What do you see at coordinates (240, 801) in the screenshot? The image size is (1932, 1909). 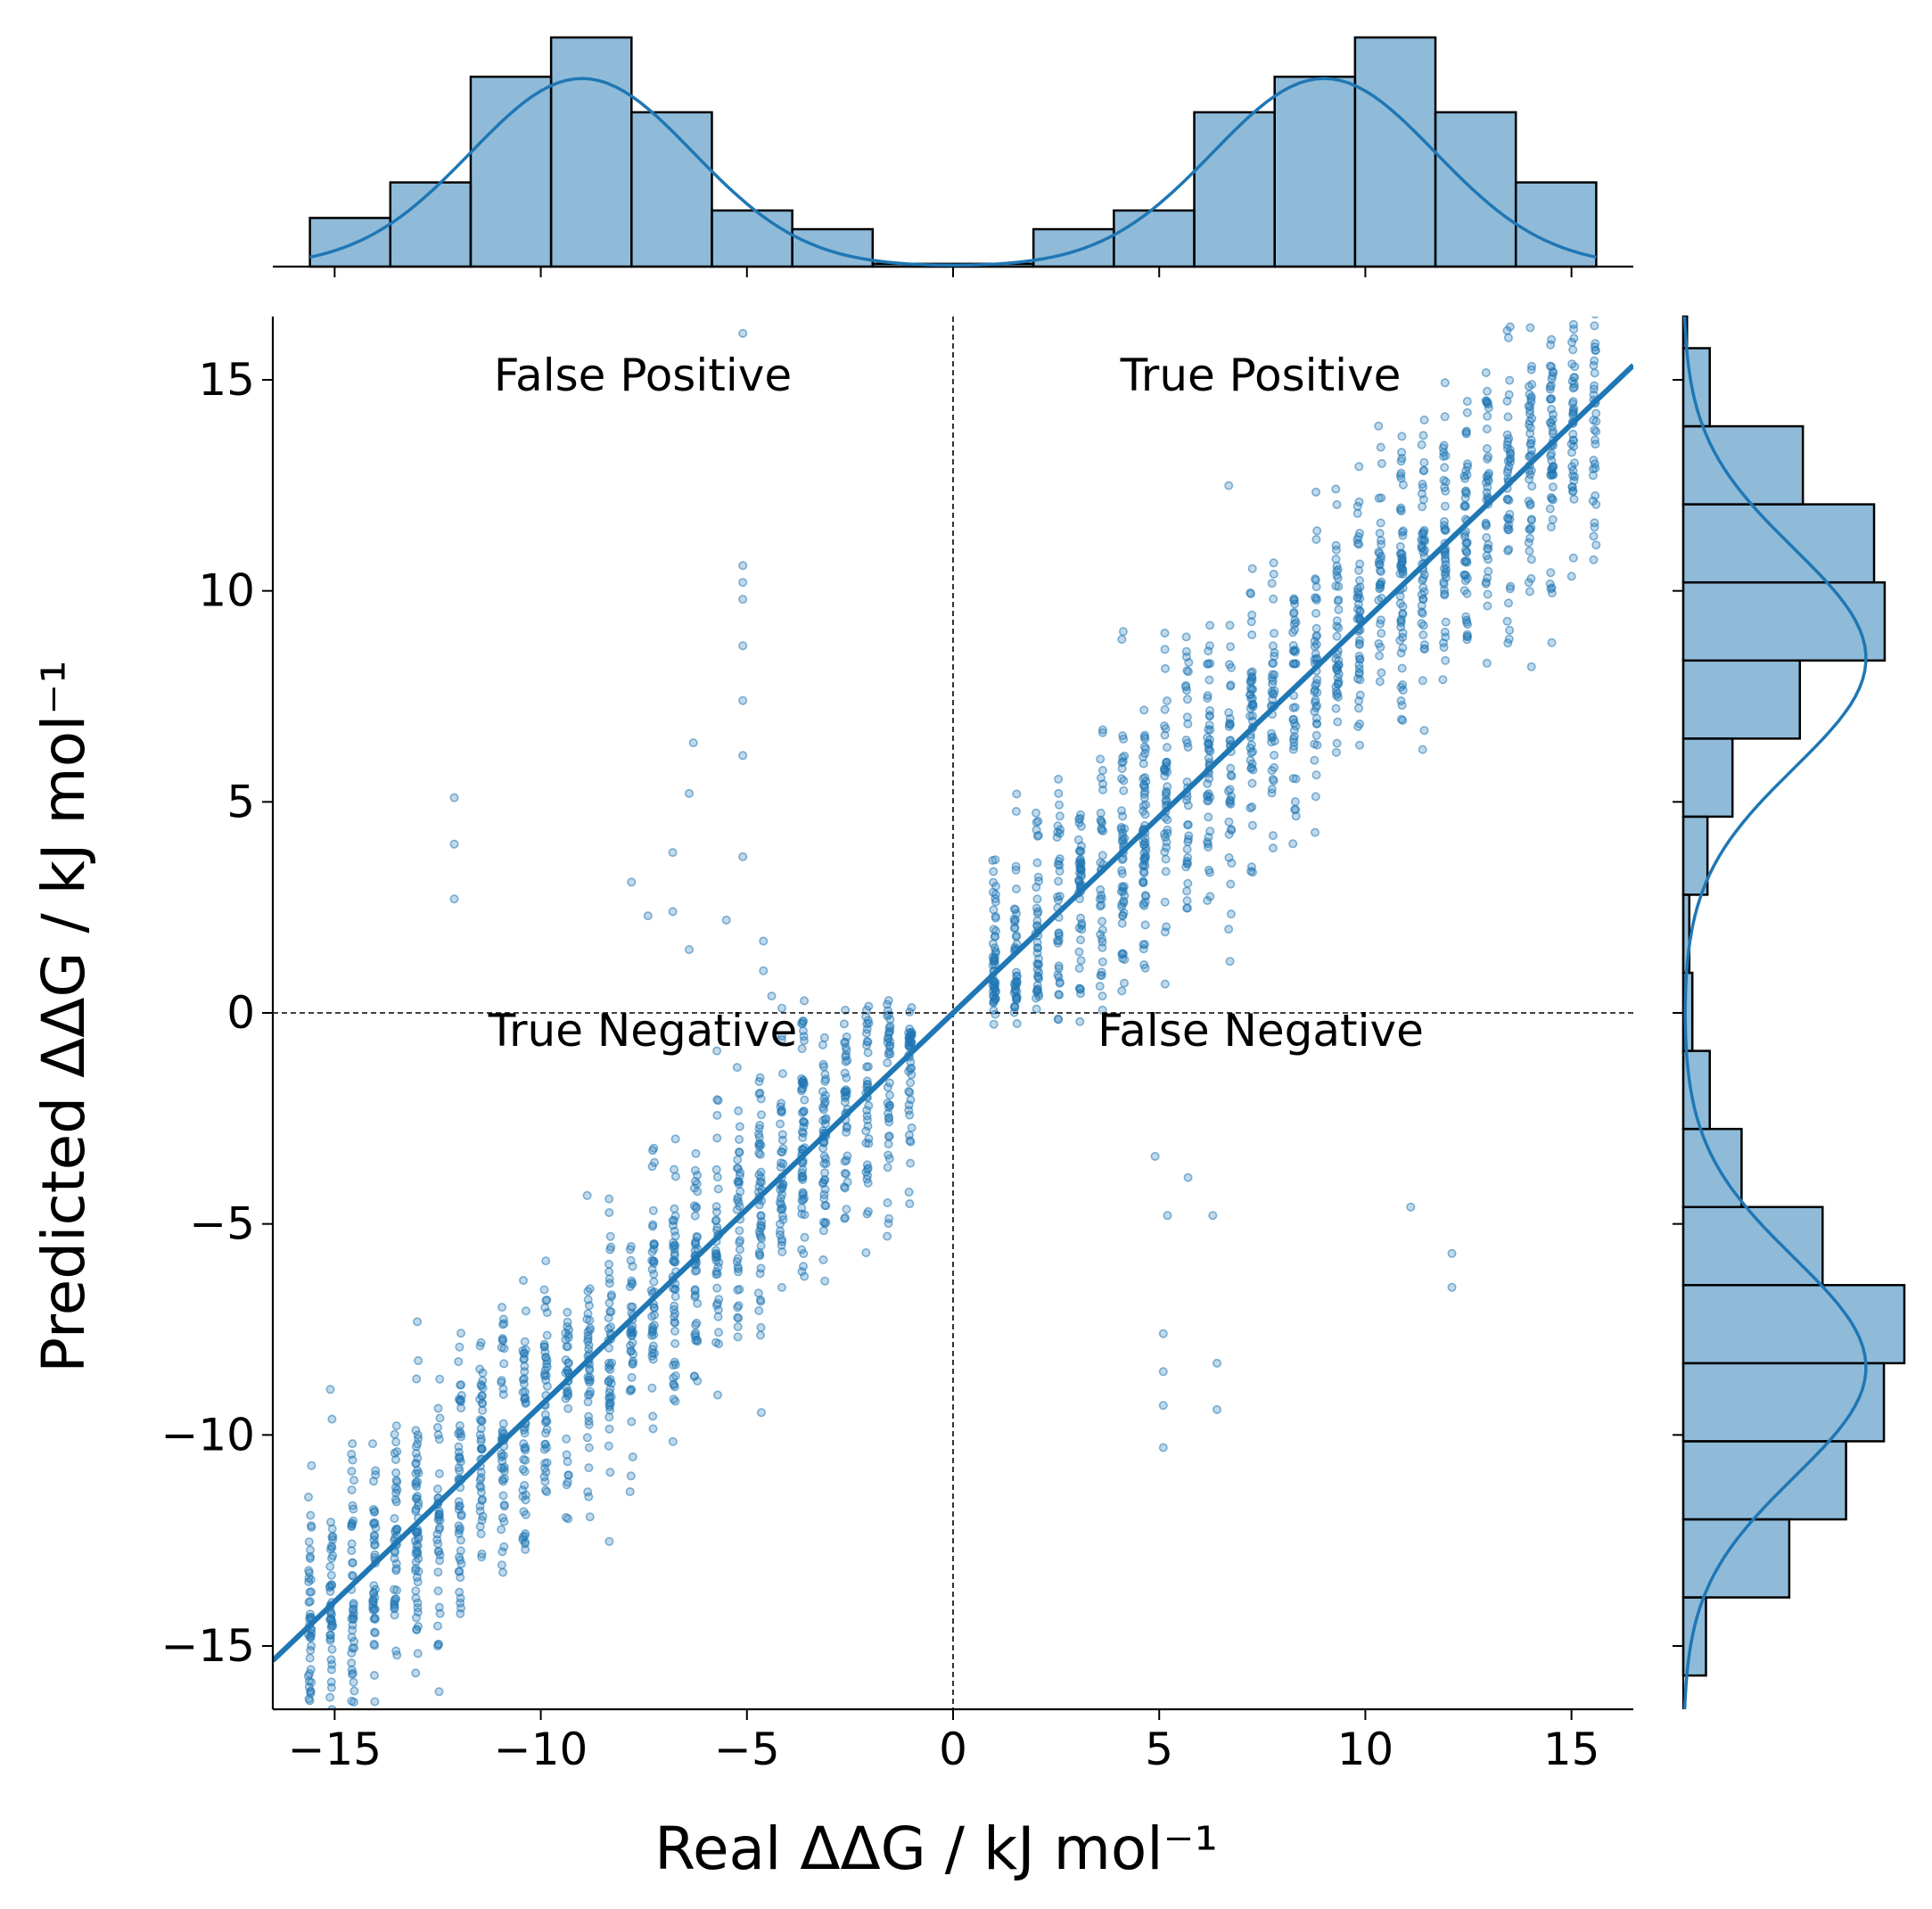 I see `y-tick-label: 5` at bounding box center [240, 801].